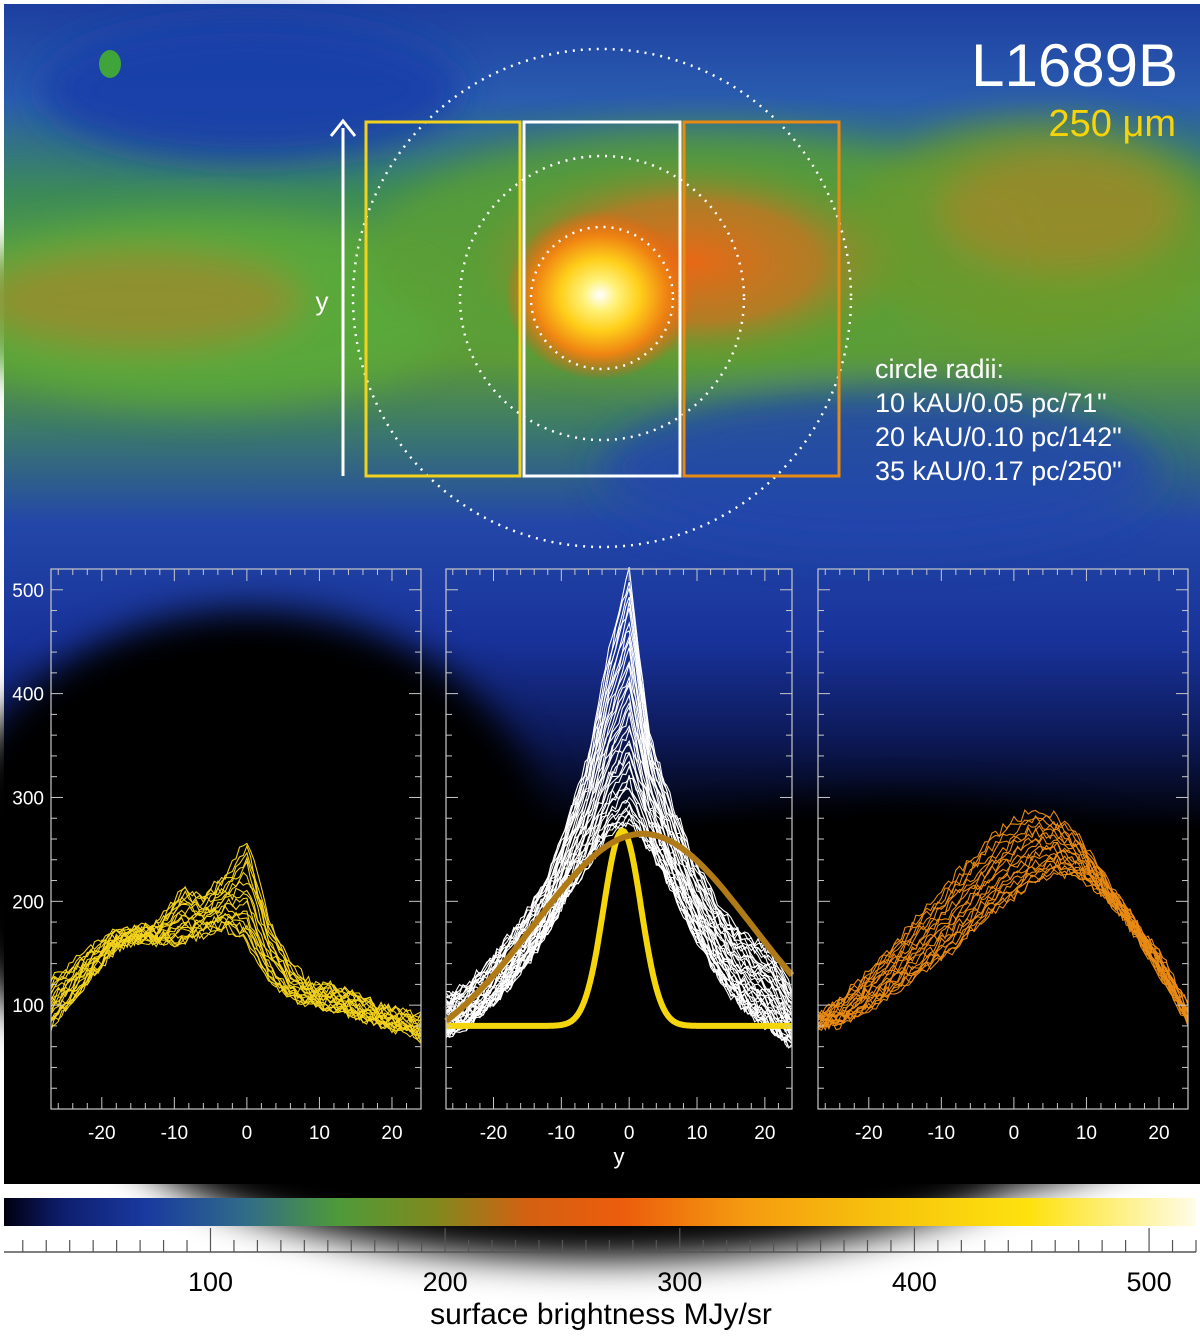 This screenshot has width=1200, height=1336. Describe the element at coordinates (600, 1212) in the screenshot. I see `colorbar` at that location.